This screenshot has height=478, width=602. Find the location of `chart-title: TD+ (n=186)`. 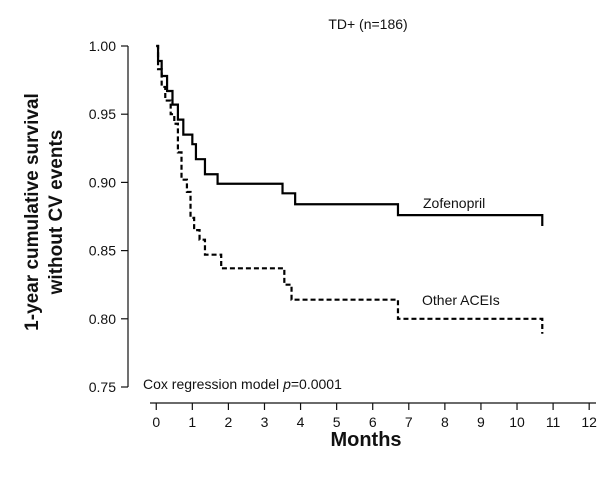

chart-title: TD+ (n=186) is located at coordinates (367, 24).